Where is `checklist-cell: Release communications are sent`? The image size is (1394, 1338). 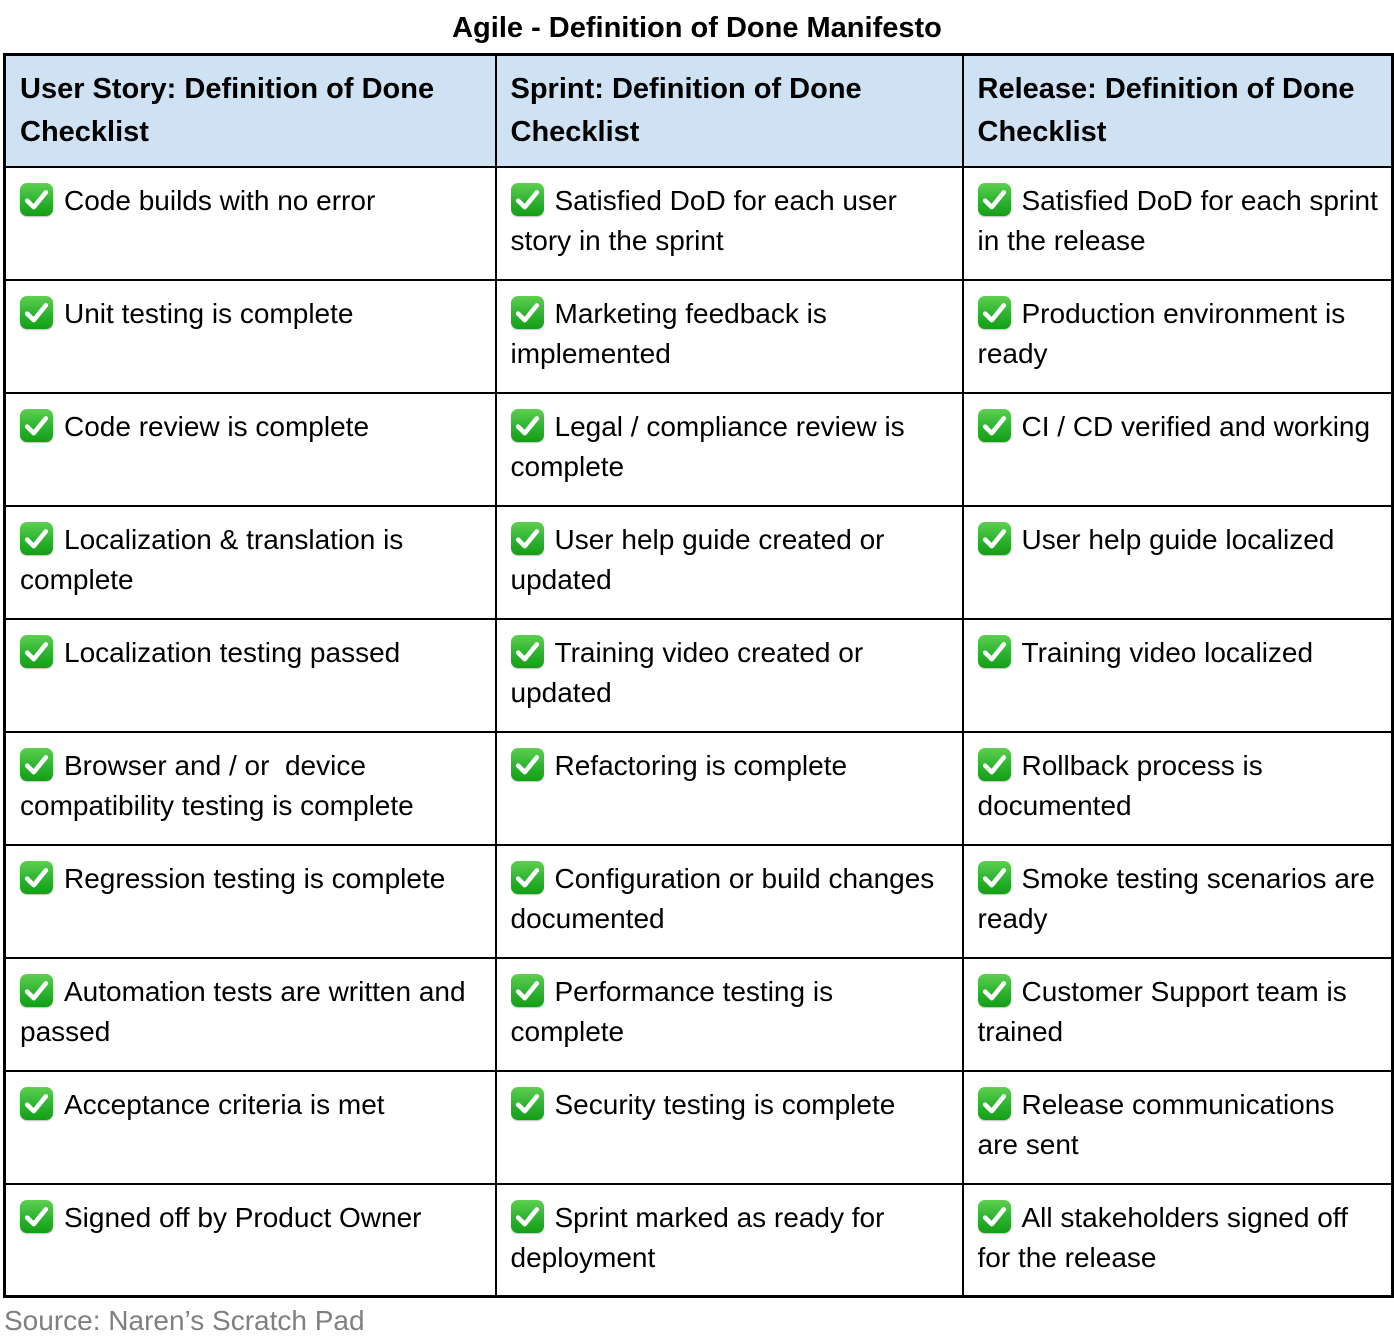 checklist-cell: Release communications are sent is located at coordinates (1177, 1127).